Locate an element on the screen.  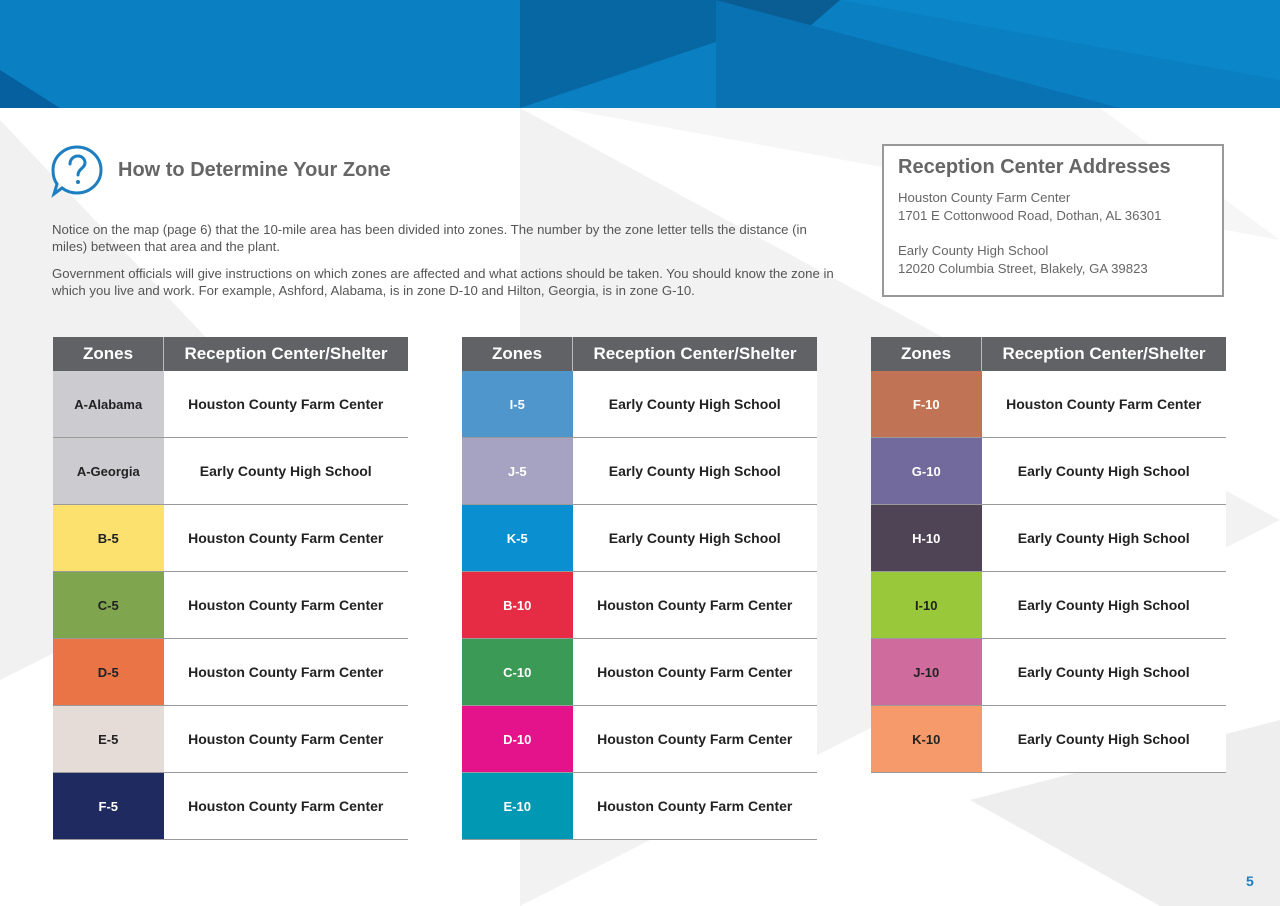
zone-cell: D-5 is located at coordinates (108, 672).